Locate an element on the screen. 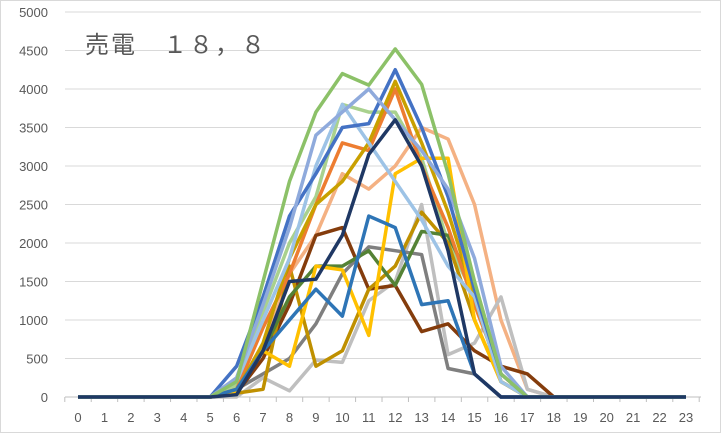 Image resolution: width=721 pixels, height=434 pixels. y-tick-label: 4500 is located at coordinates (33, 51).